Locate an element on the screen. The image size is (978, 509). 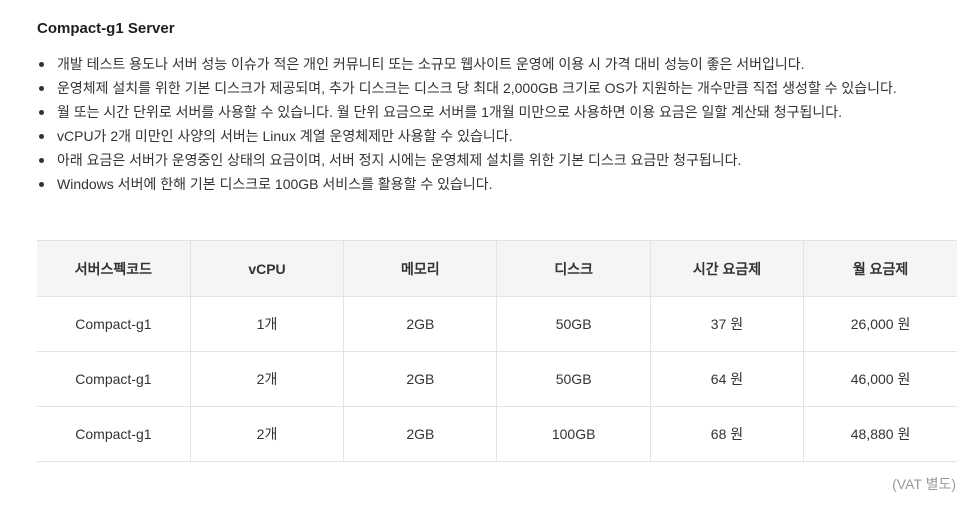
table-row: Compact-g1 2개 2GB 100GB 68 원 48,880 원 is located at coordinates (497, 434).